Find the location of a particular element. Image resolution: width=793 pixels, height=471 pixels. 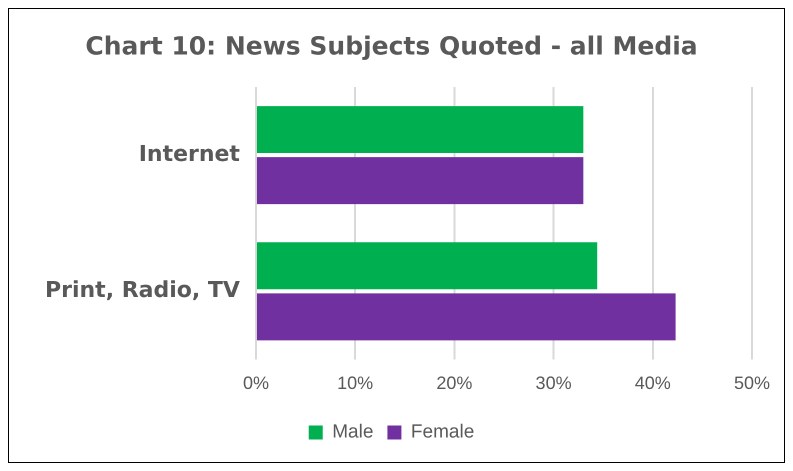

legend-label: Male is located at coordinates (353, 432).